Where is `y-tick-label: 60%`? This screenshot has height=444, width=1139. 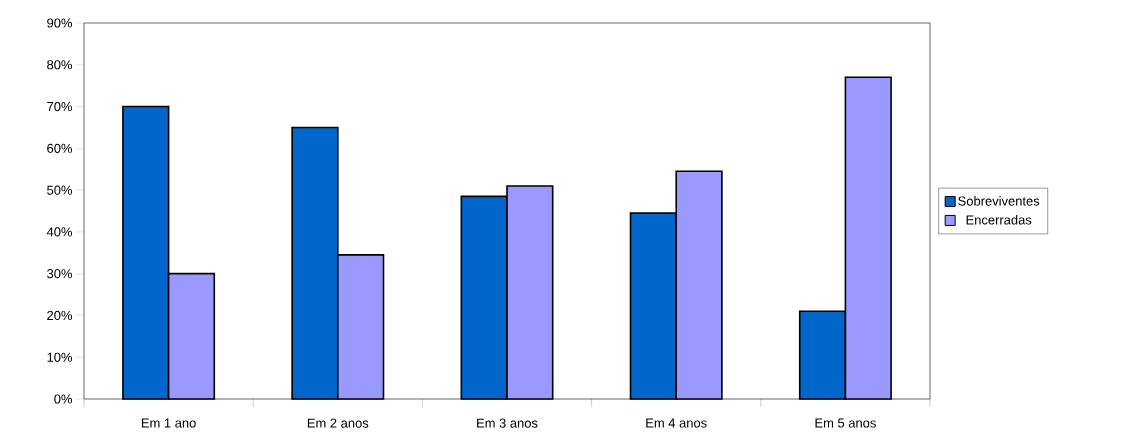
y-tick-label: 60% is located at coordinates (60, 148).